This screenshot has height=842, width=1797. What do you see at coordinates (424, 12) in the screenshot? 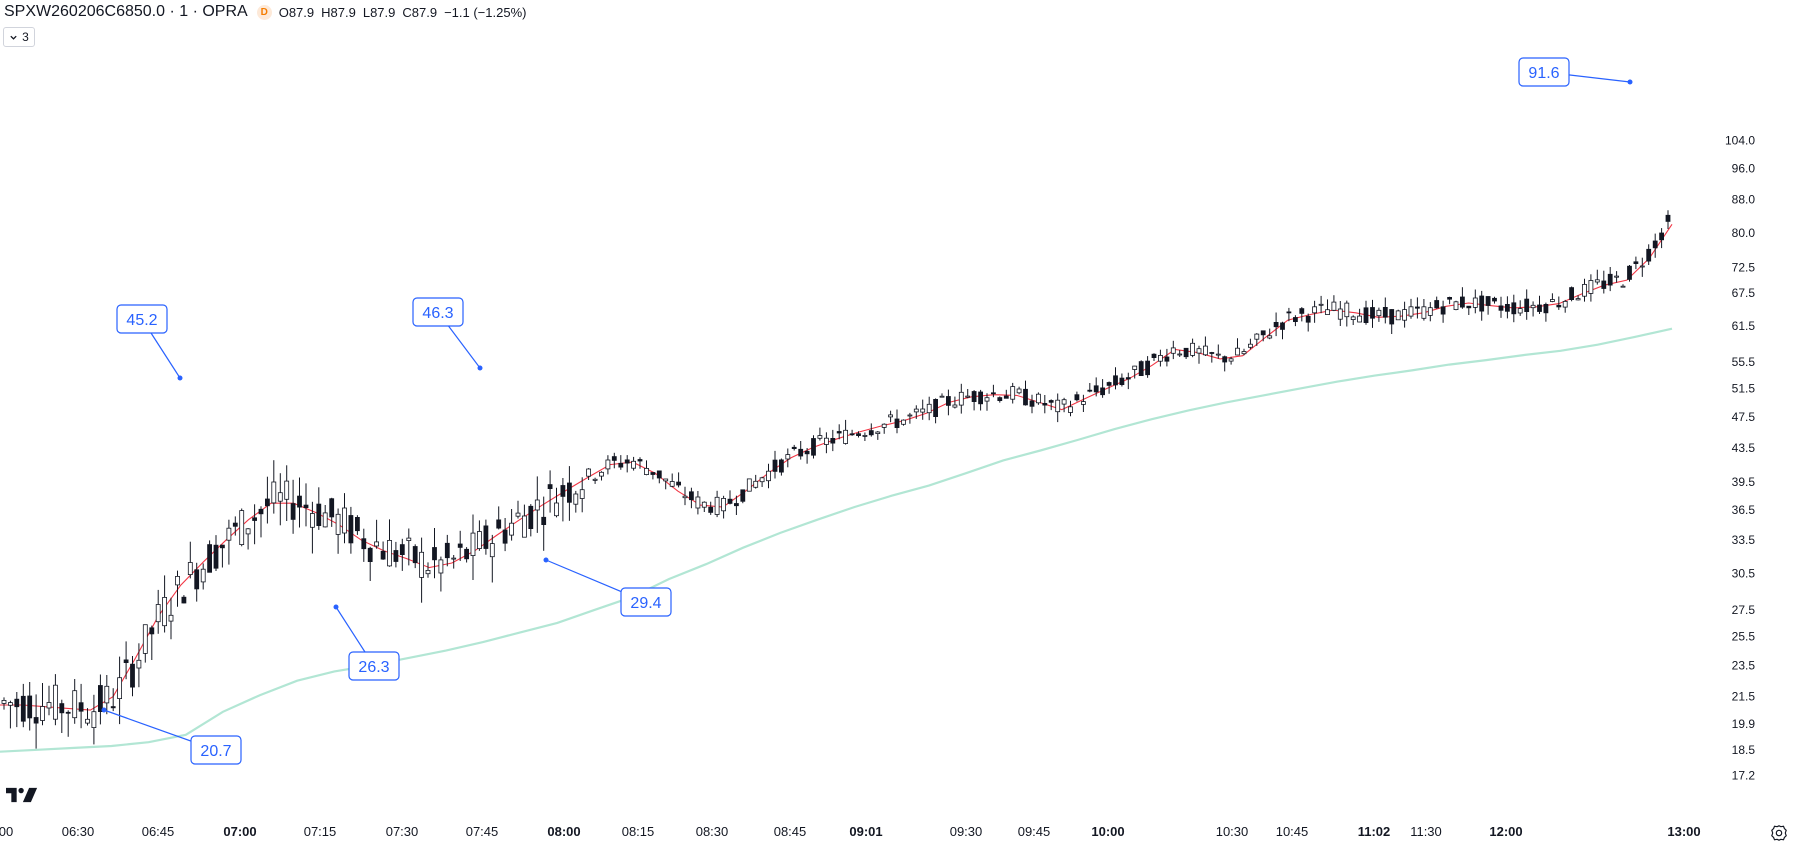
I see `ohlc-close-value: 87.9` at bounding box center [424, 12].